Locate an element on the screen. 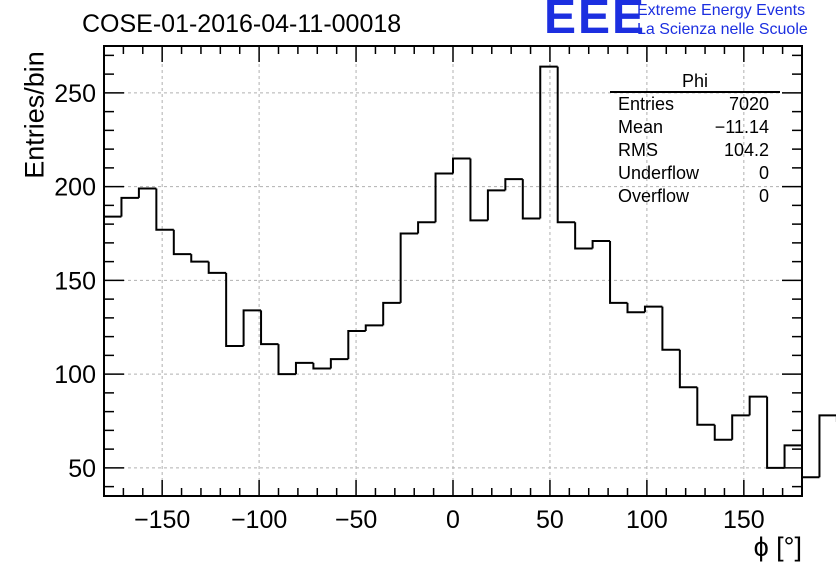  x-tick-label: −100 is located at coordinates (259, 520).